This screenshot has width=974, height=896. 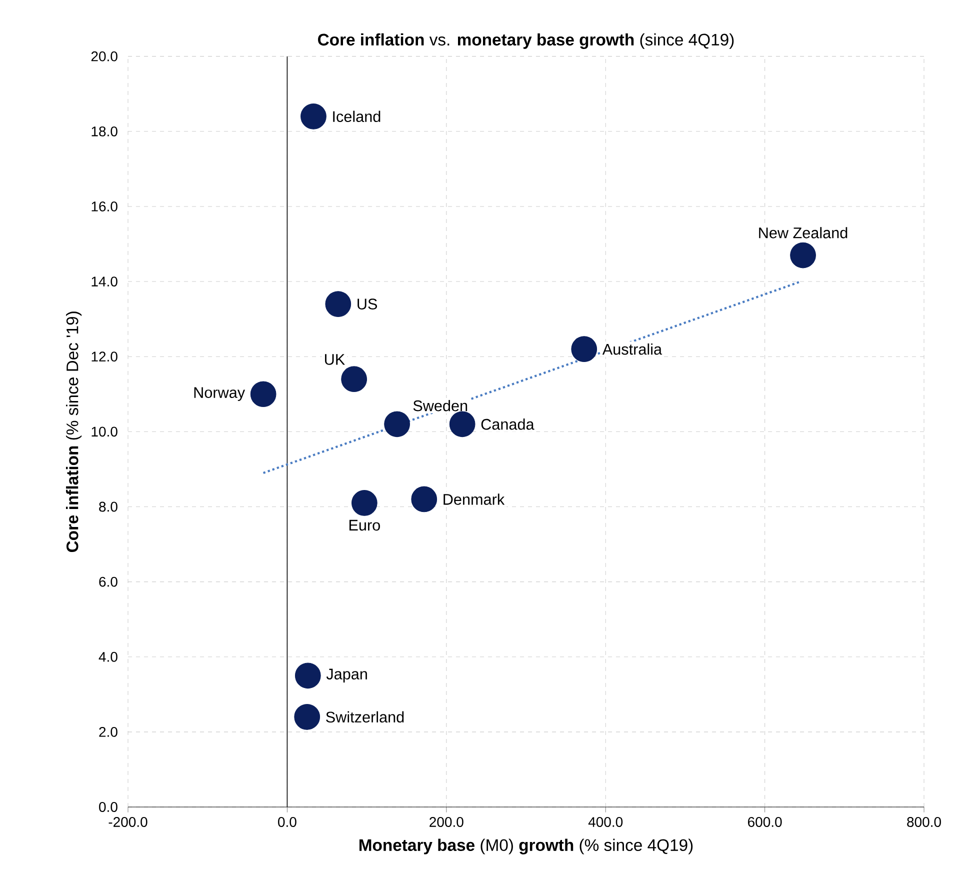 What do you see at coordinates (346, 675) in the screenshot?
I see `annotation: Japan` at bounding box center [346, 675].